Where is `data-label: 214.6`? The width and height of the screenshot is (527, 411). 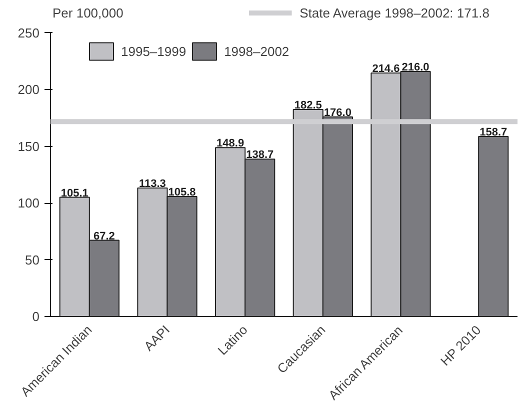
data-label: 214.6 is located at coordinates (386, 69).